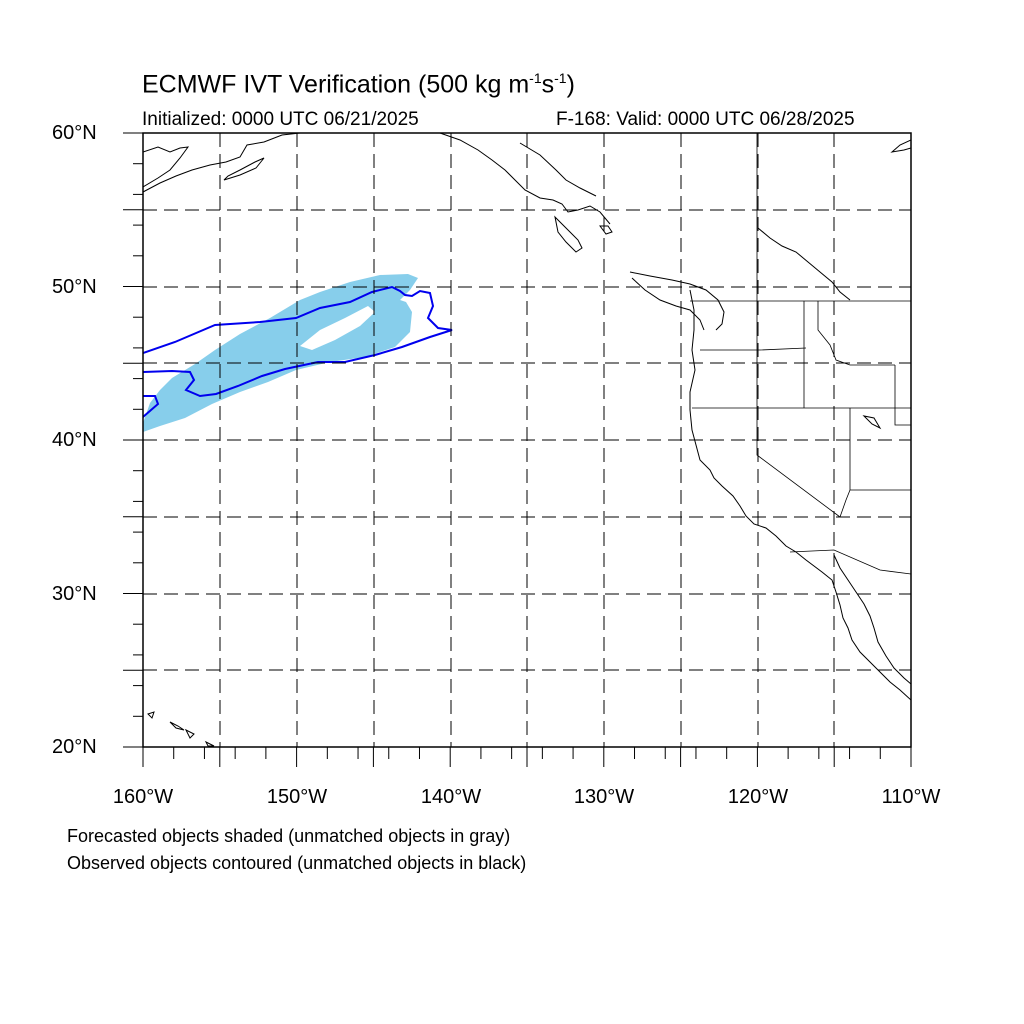 The height and width of the screenshot is (1024, 1024). What do you see at coordinates (705, 119) in the screenshot?
I see `valid-time-label: F-168: Valid: 0000 UTC 06/28/2025` at bounding box center [705, 119].